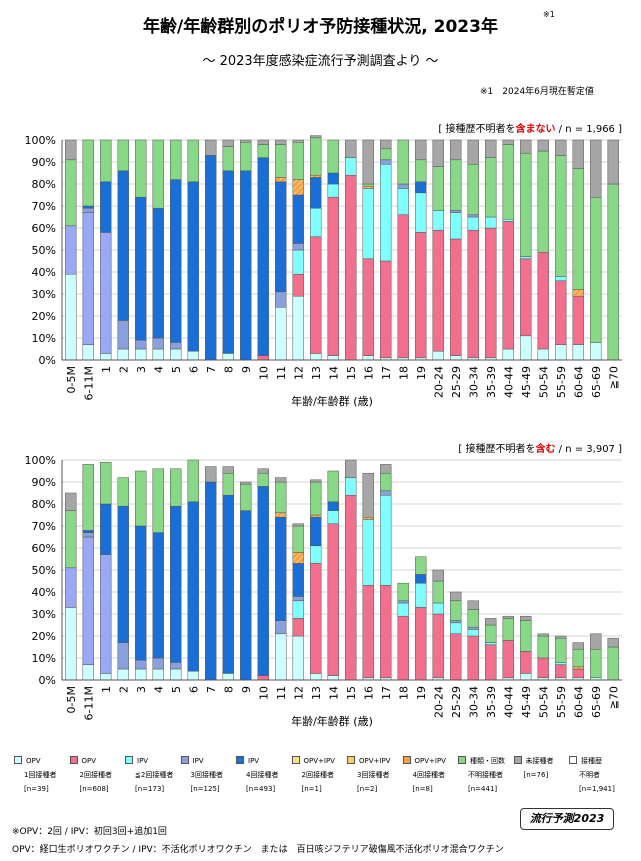  What do you see at coordinates (44, 570) in the screenshot?
I see `y-tick-label: 50%` at bounding box center [44, 570].